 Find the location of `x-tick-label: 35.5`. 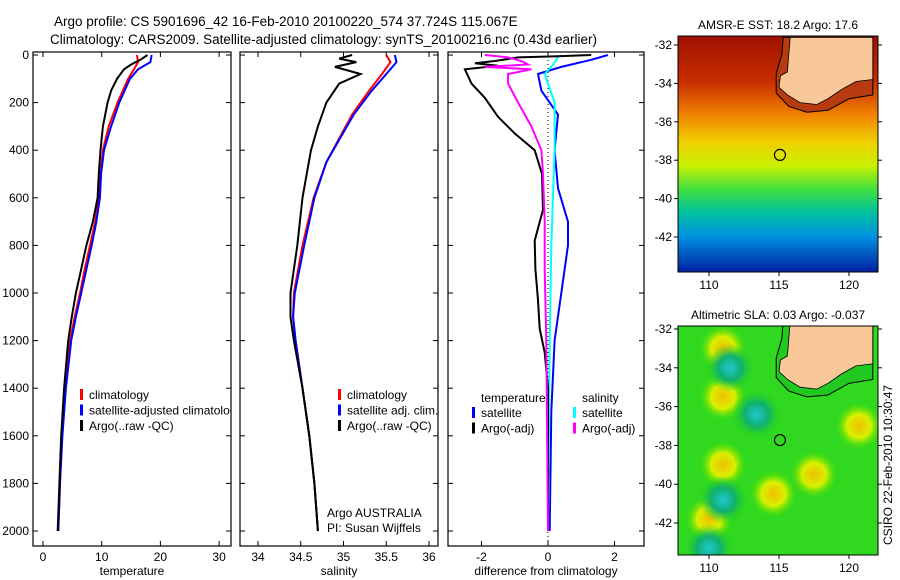

x-tick-label: 35.5 is located at coordinates (387, 557).